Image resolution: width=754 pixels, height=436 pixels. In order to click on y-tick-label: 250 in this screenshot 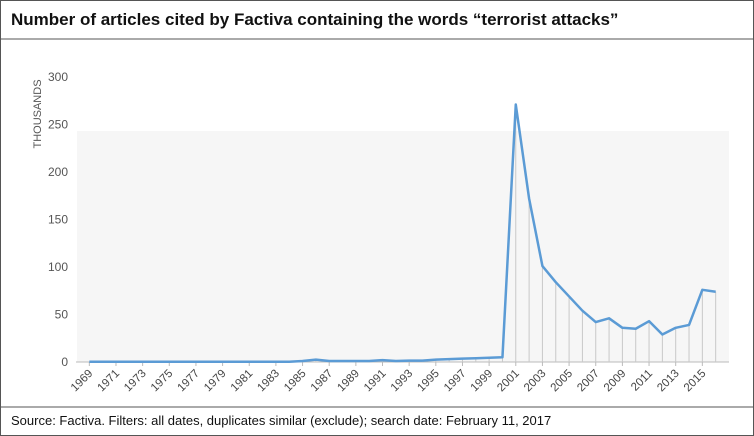, I will do `click(58, 125)`.